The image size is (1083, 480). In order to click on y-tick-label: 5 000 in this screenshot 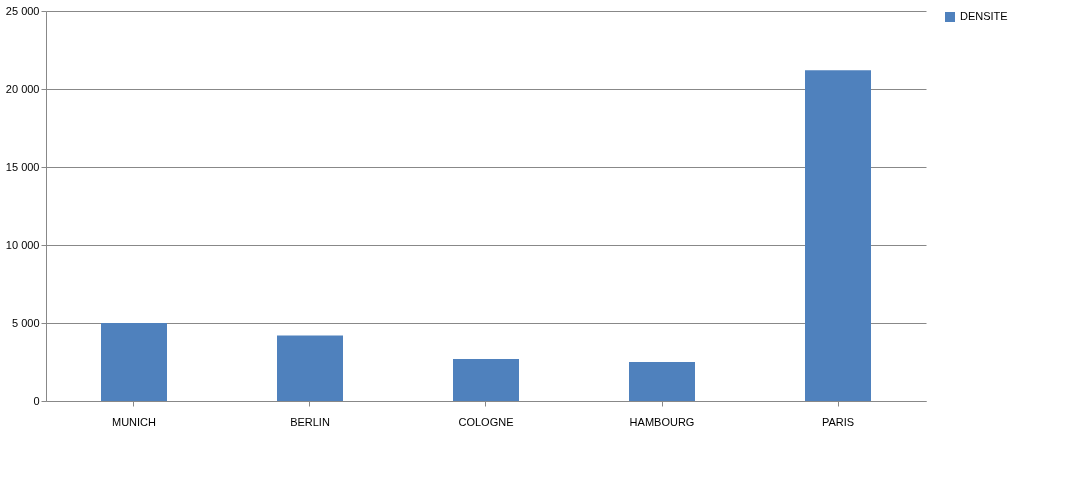, I will do `click(25, 322)`.